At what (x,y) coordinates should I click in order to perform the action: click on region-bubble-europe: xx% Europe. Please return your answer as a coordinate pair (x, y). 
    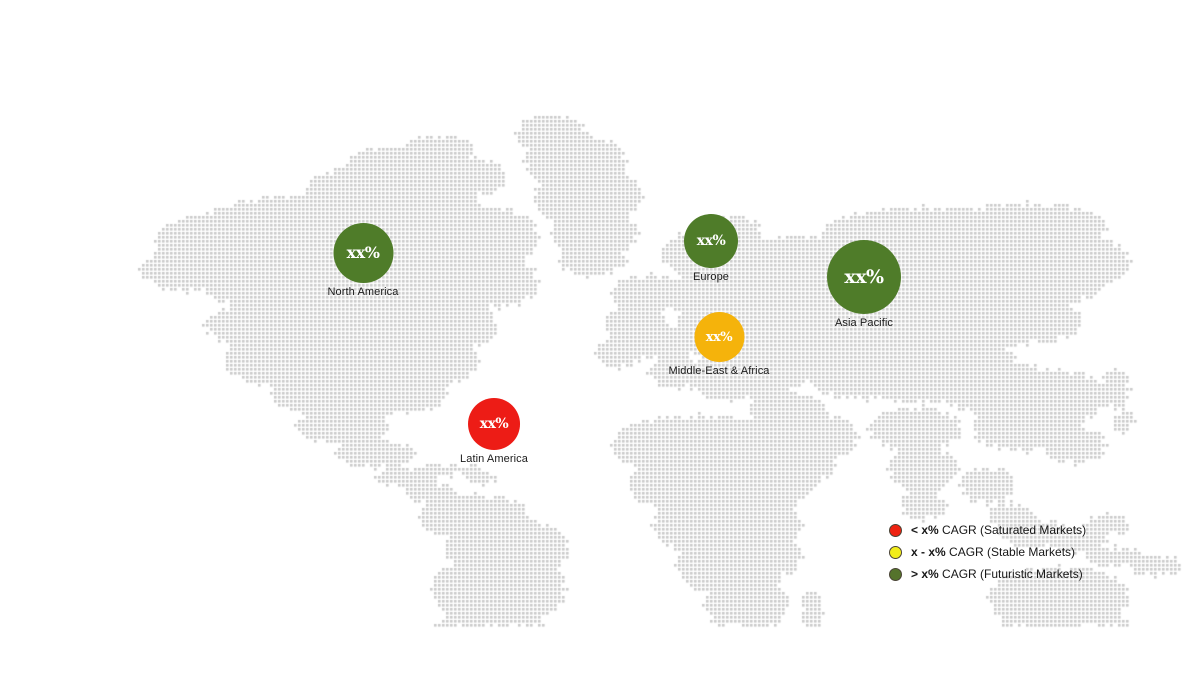
    Looking at the image, I should click on (711, 248).